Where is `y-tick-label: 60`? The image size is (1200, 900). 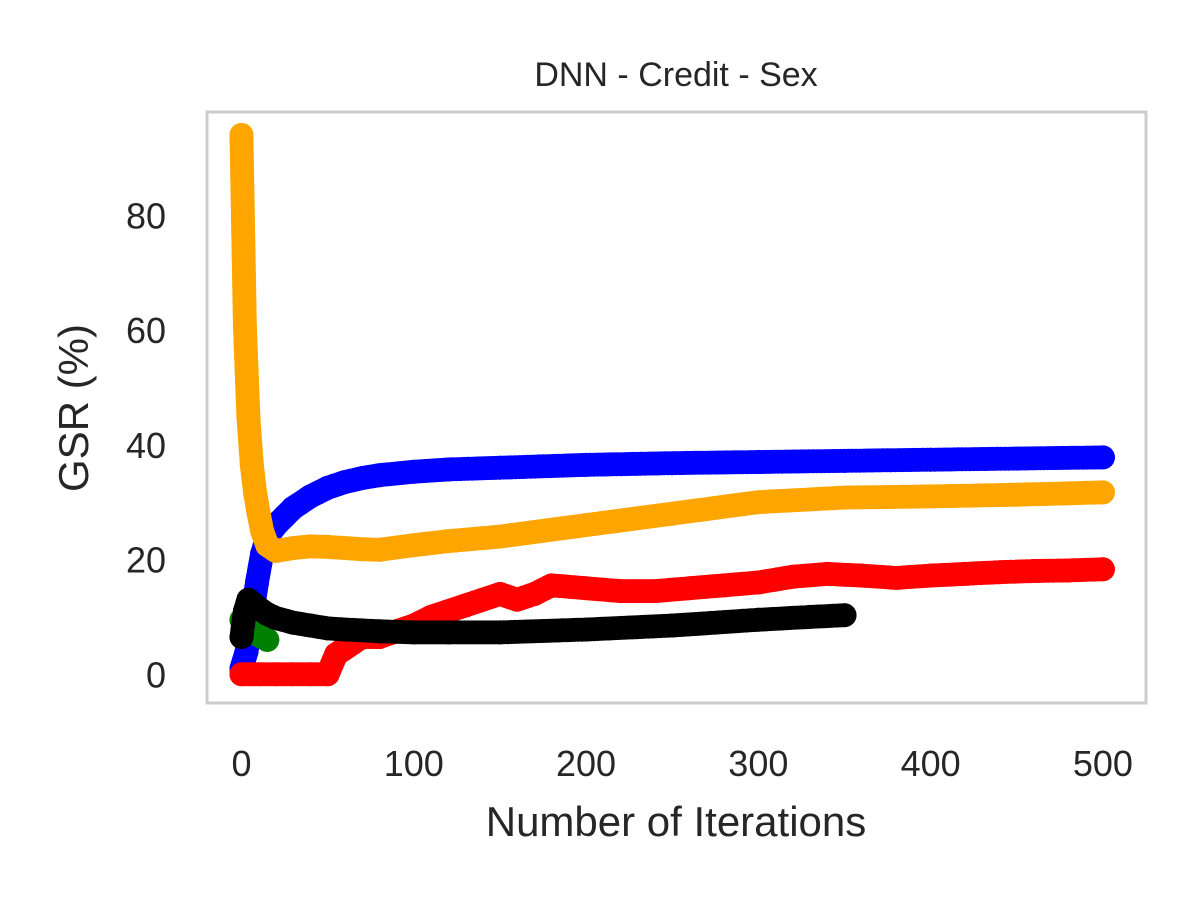 y-tick-label: 60 is located at coordinates (146, 330).